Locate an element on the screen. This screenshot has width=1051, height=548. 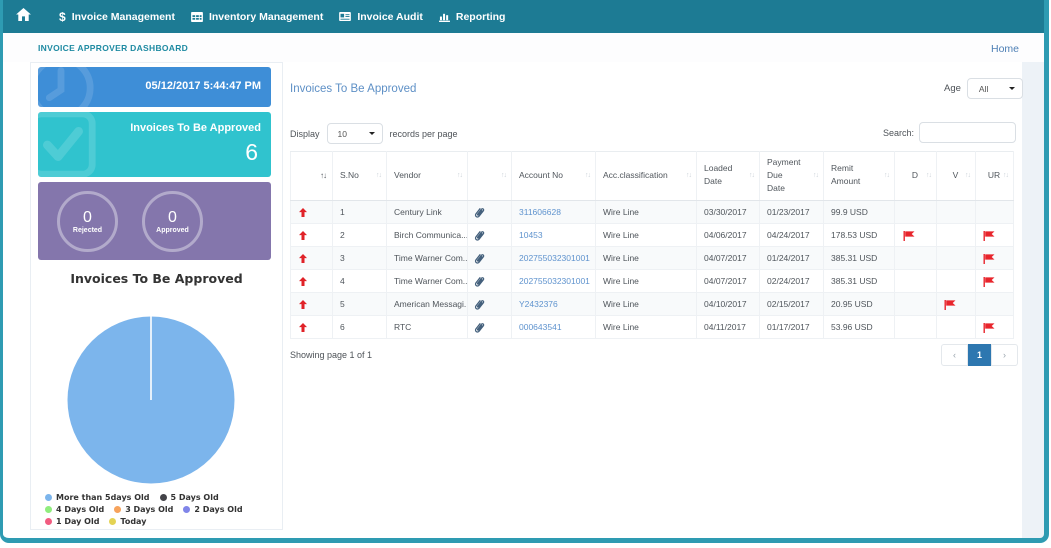
account-no-link: 311606628 is located at coordinates (540, 212).